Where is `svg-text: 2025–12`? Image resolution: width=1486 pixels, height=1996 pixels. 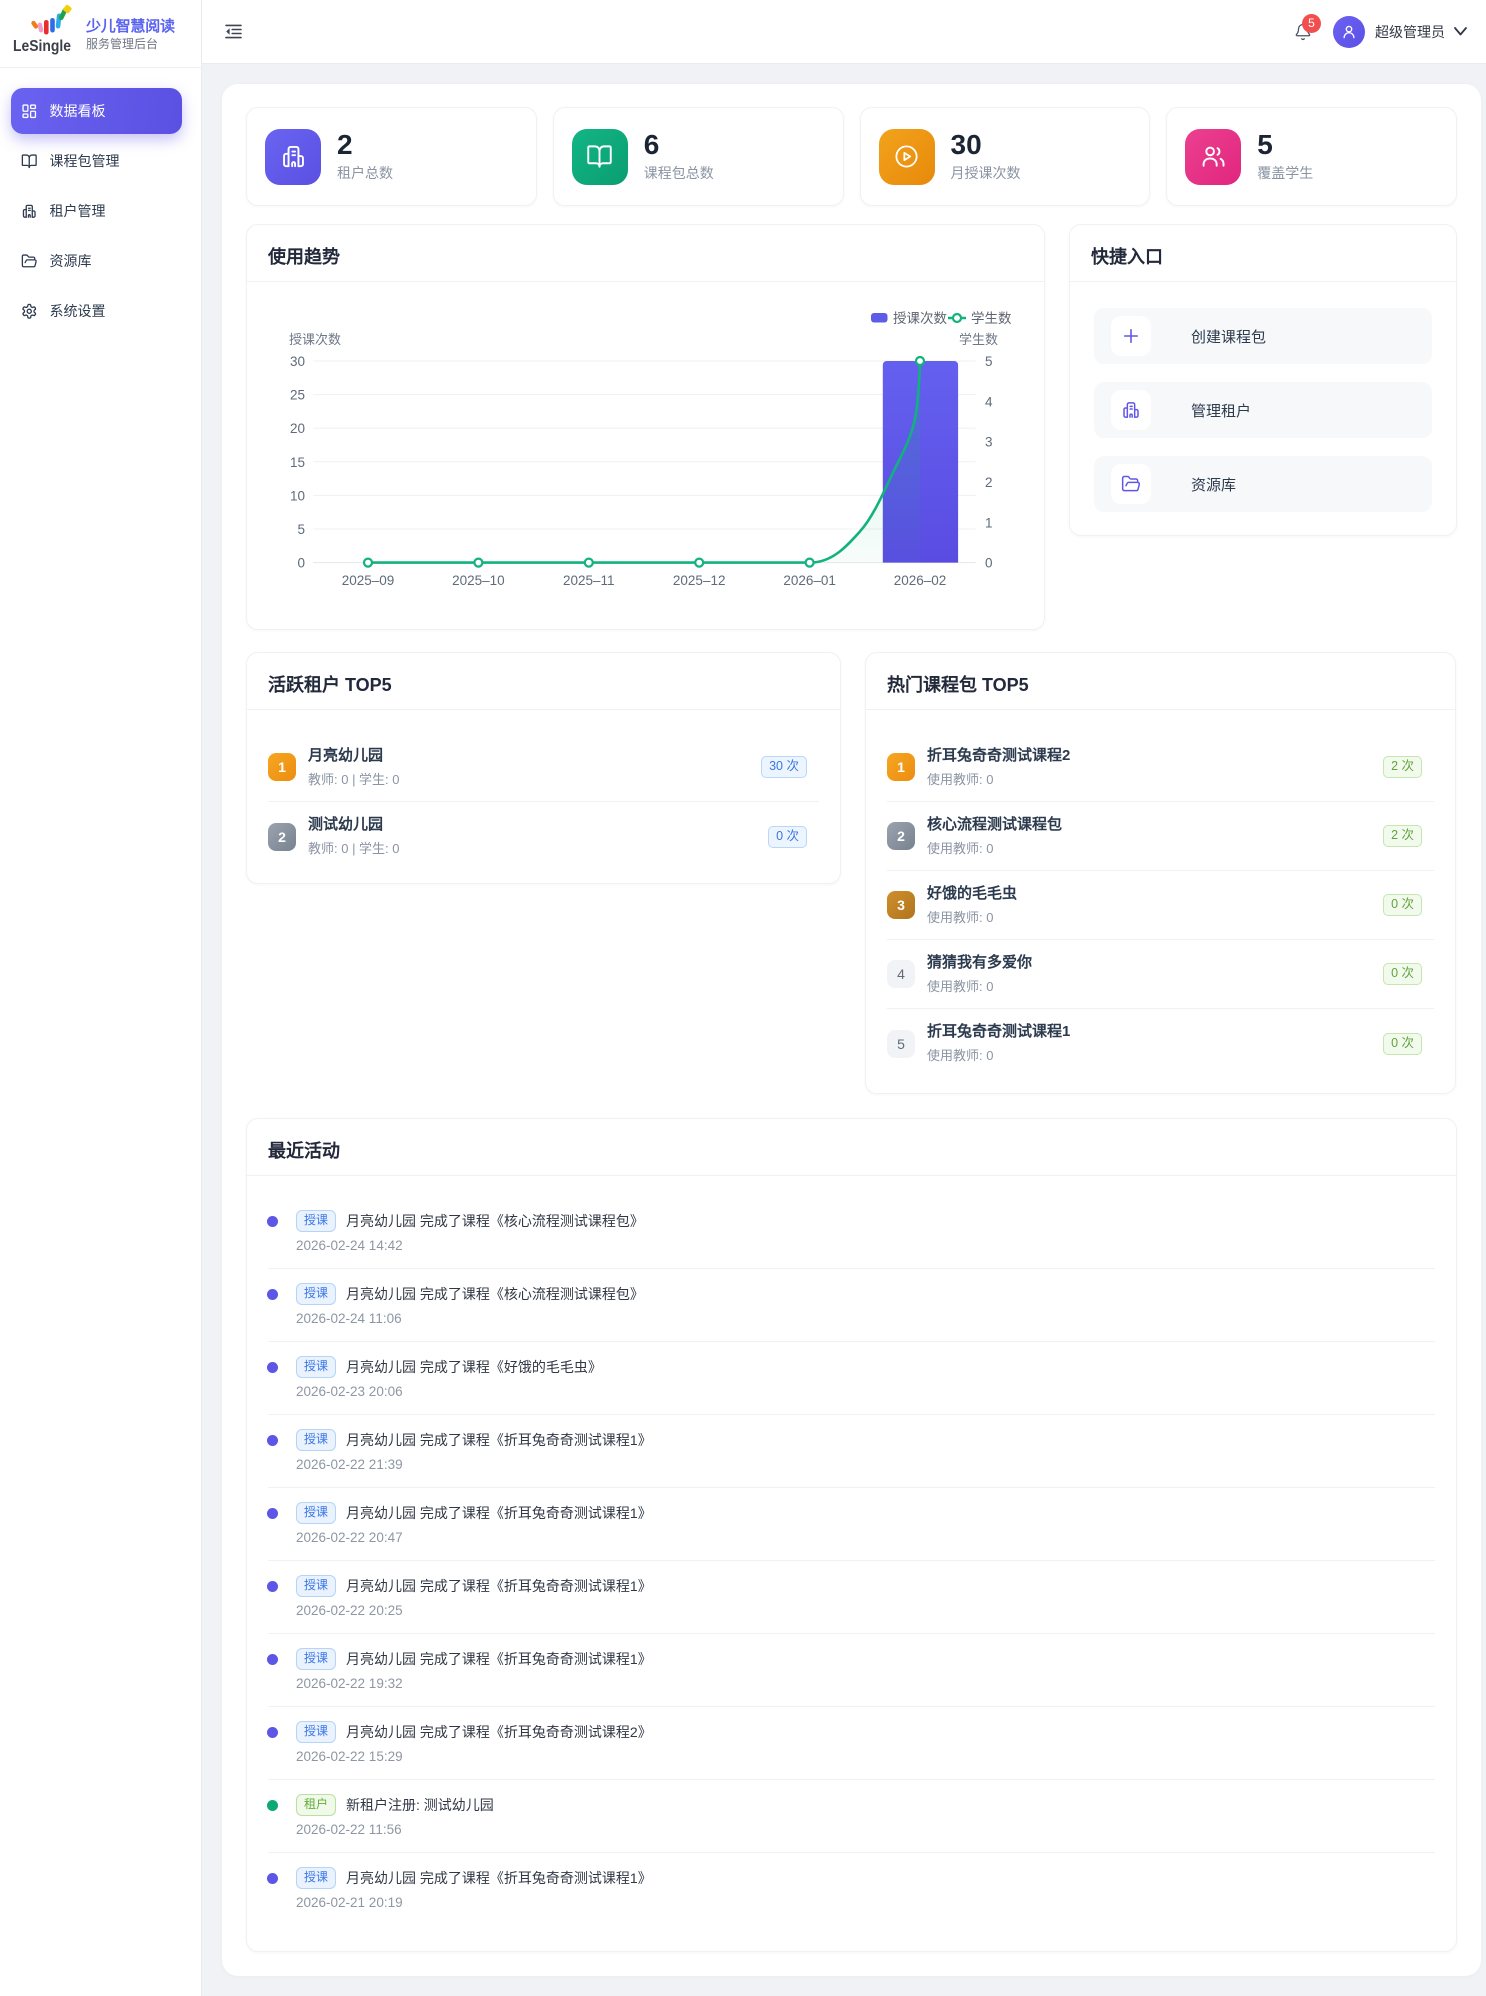
svg-text: 2025–12 is located at coordinates (699, 580).